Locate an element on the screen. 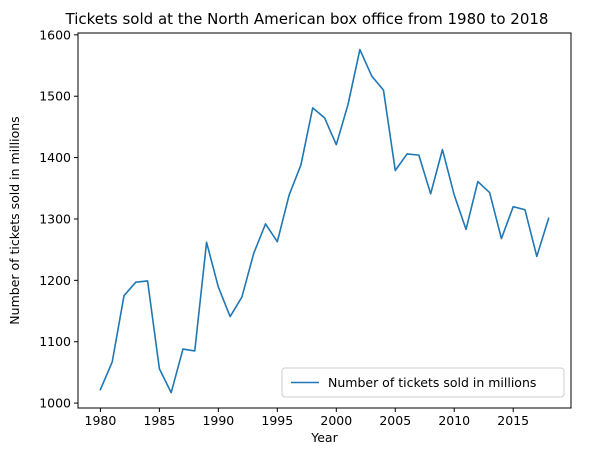 Image resolution: width=600 pixels, height=455 pixels. x-tick-label: 1985 is located at coordinates (159, 420).